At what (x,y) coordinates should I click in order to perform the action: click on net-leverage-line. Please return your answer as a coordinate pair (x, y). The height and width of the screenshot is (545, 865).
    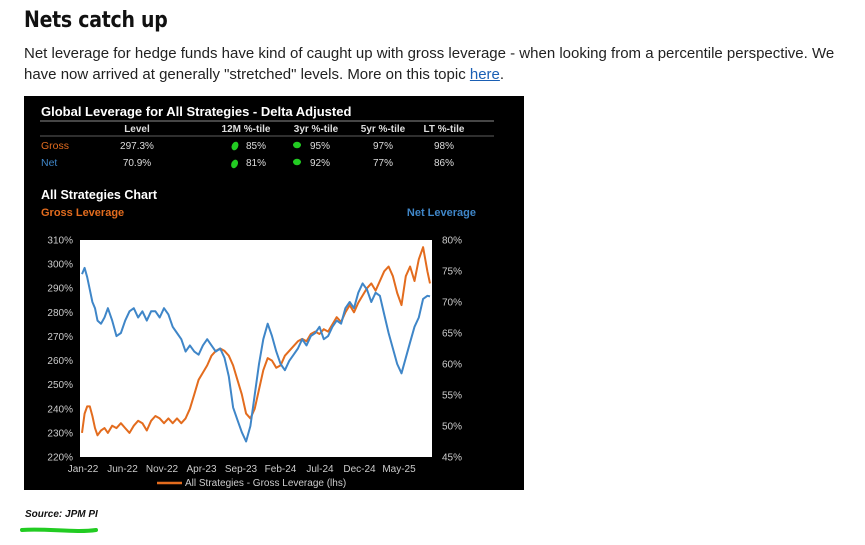
    Looking at the image, I should click on (256, 354).